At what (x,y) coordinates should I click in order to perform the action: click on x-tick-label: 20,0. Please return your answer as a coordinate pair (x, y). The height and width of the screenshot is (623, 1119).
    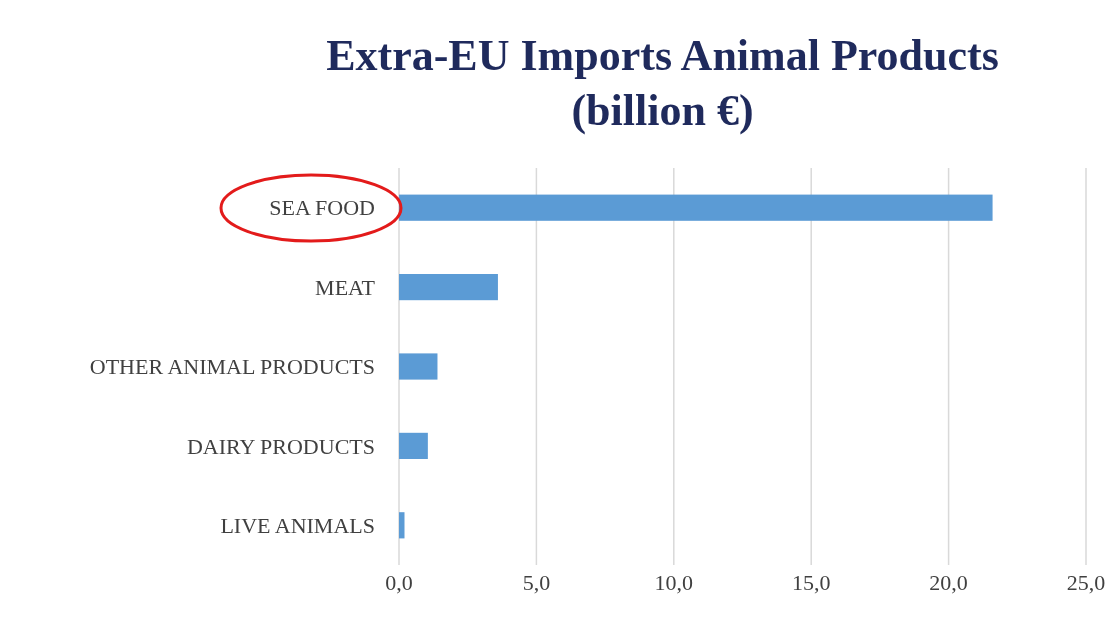
    Looking at the image, I should click on (948, 582).